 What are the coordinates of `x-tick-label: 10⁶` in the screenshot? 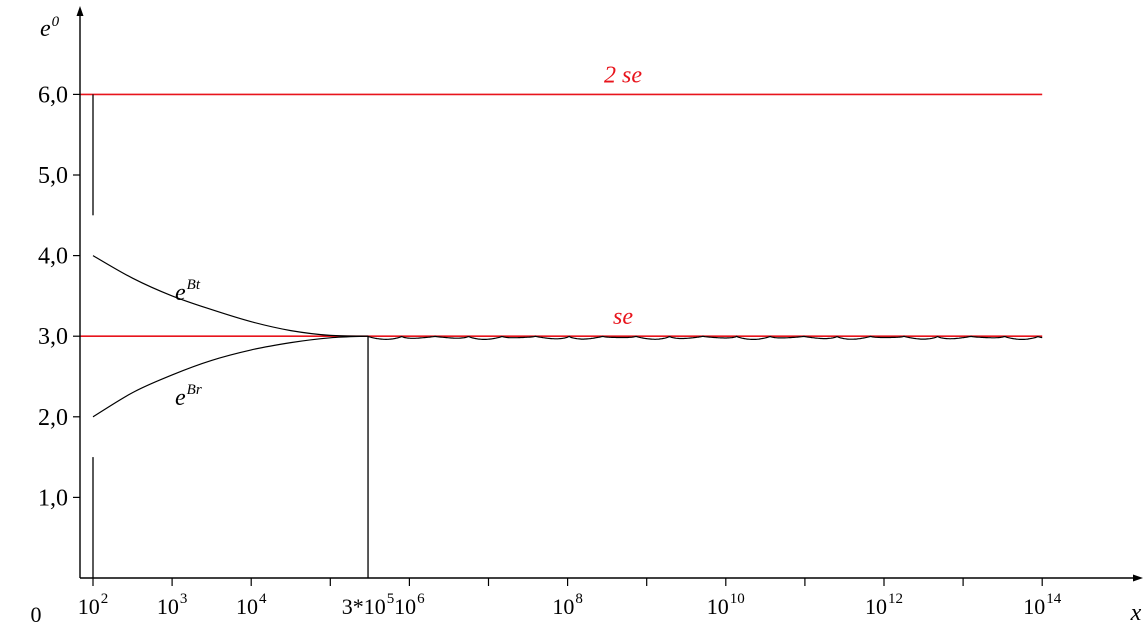 It's located at (409, 605).